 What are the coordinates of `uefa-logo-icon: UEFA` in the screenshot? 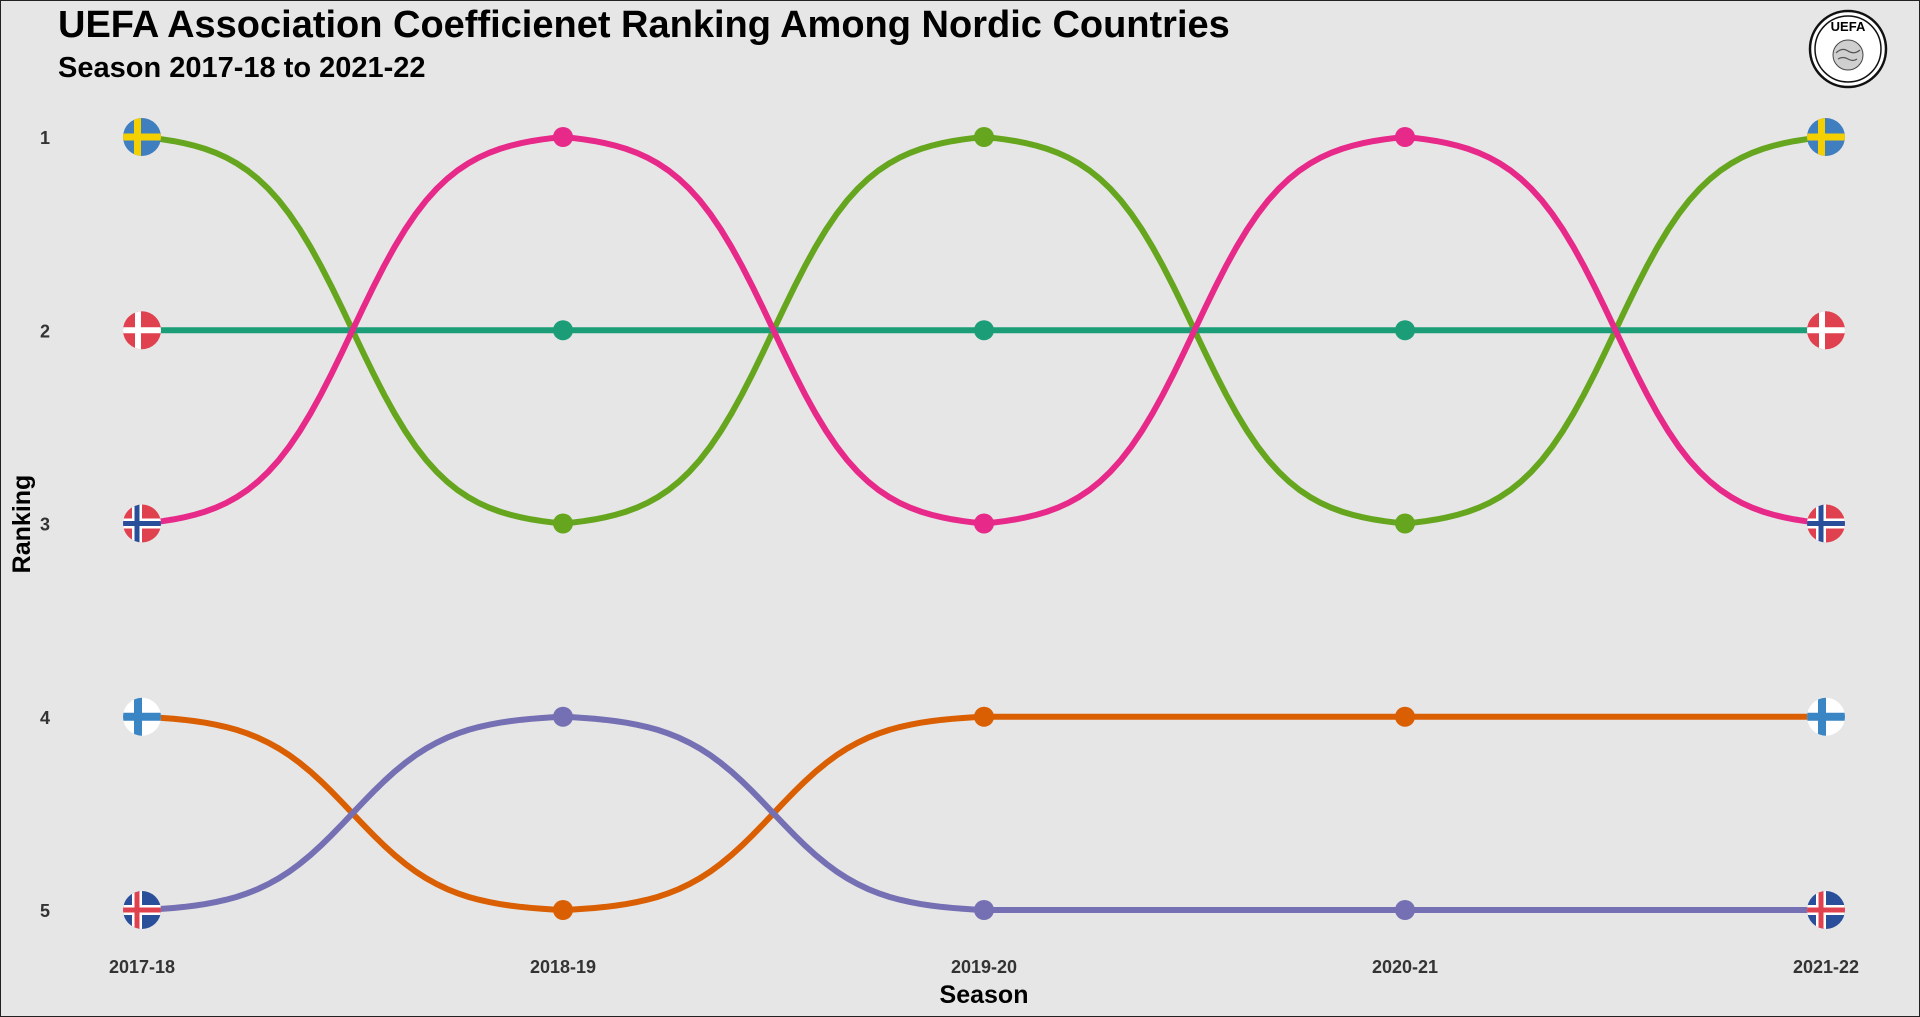 It's located at (1848, 49).